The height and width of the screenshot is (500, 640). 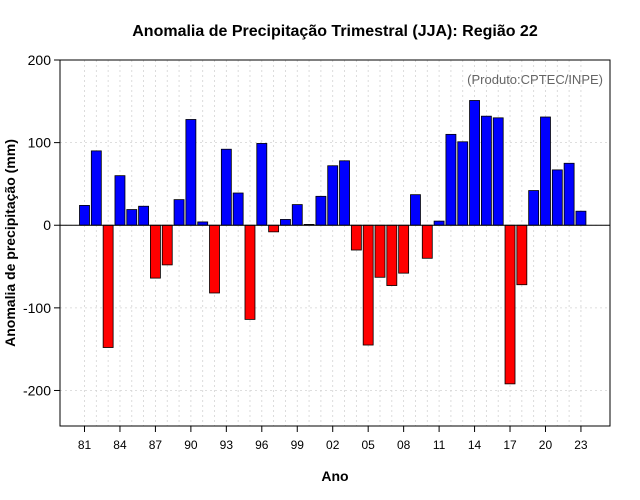 What do you see at coordinates (250, 272) in the screenshot?
I see `bar-1995` at bounding box center [250, 272].